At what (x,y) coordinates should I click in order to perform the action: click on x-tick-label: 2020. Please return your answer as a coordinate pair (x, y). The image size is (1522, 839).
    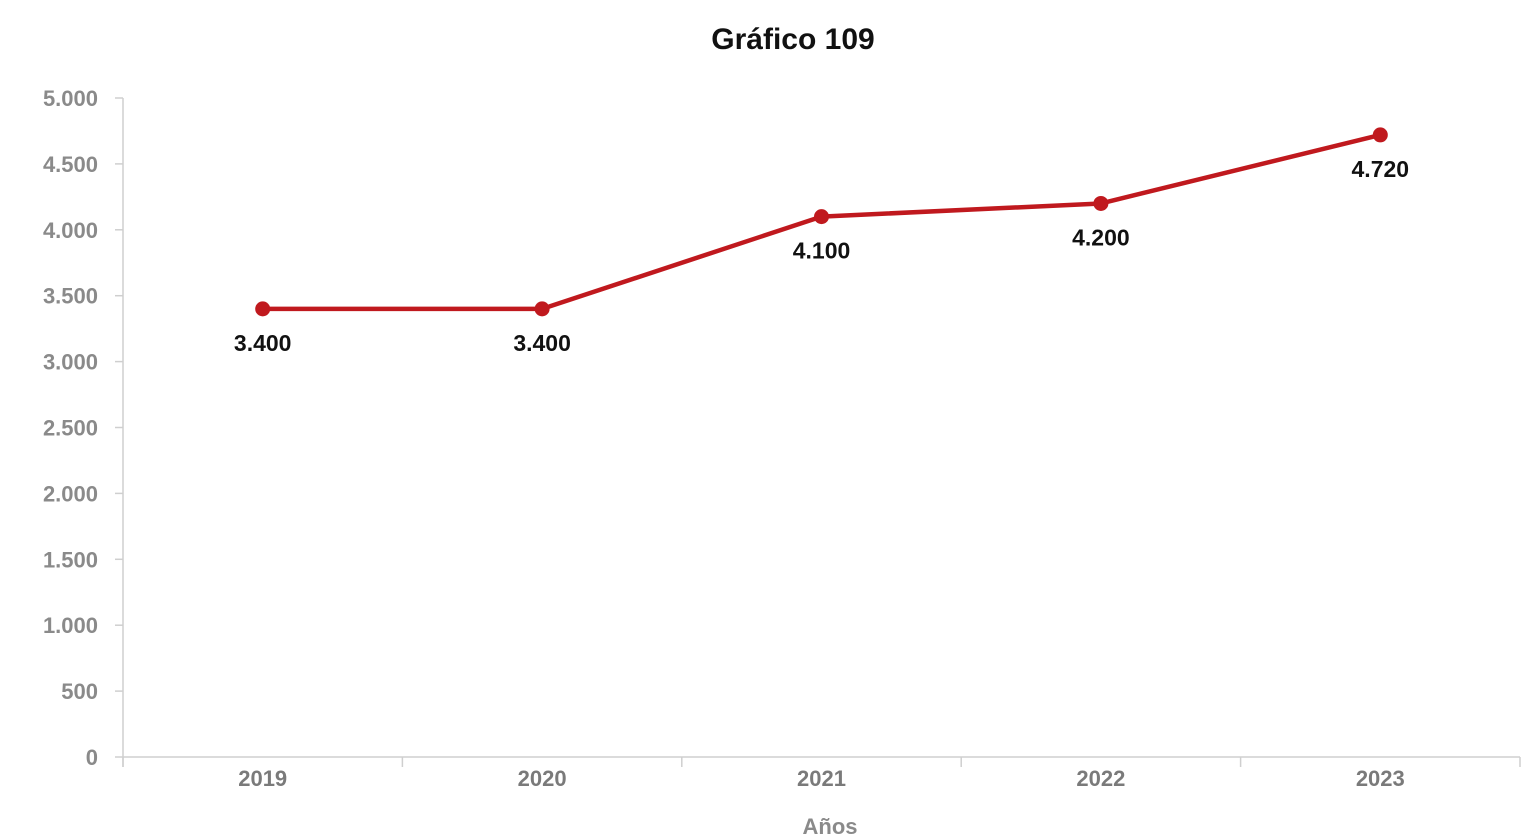
    Looking at the image, I should click on (542, 778).